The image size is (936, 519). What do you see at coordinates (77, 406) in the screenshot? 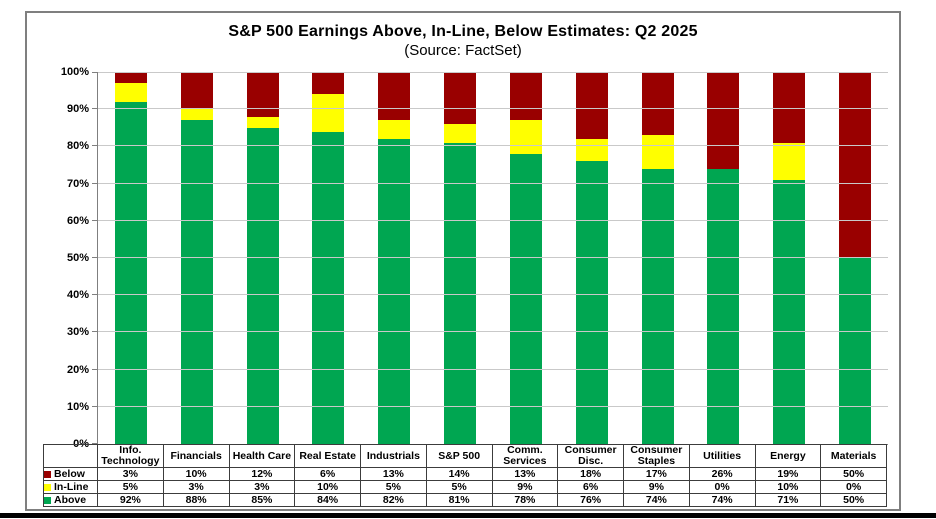
I see `y-tick-label: 10%` at bounding box center [77, 406].